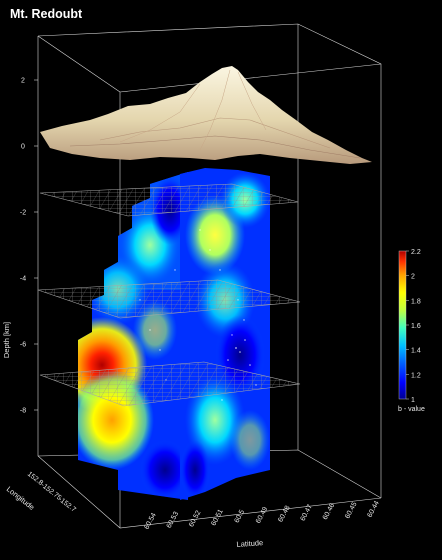 Image resolution: width=442 pixels, height=560 pixels. What do you see at coordinates (23, 279) in the screenshot?
I see `depth-tick-label: -4` at bounding box center [23, 279].